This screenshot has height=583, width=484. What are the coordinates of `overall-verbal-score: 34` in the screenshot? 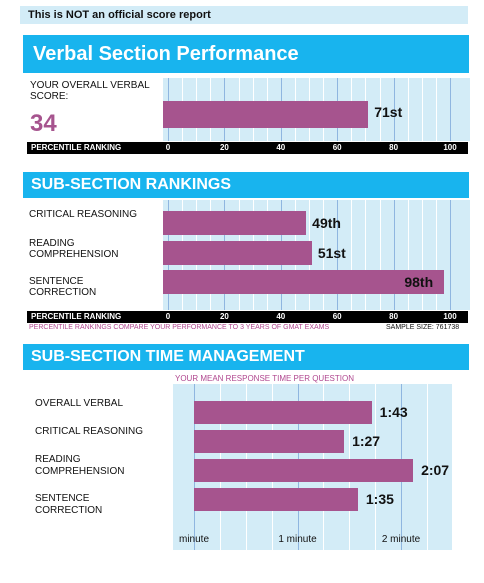 It's located at (43, 123).